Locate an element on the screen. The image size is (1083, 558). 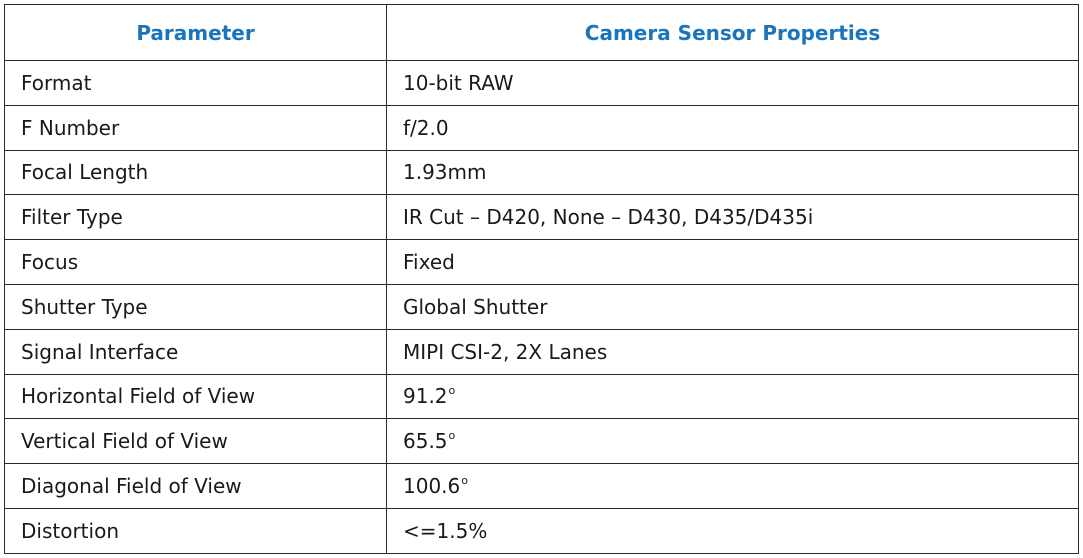
parameter-cell: Format is located at coordinates (195, 83).